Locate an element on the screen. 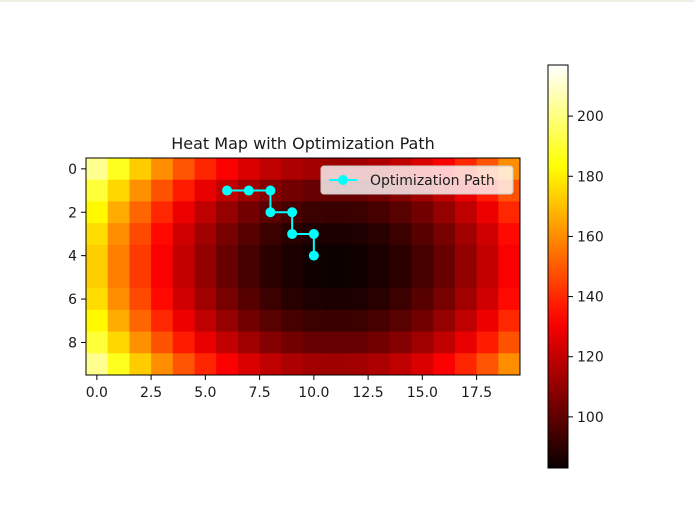 Image resolution: width=695 pixels, height=526 pixels. colorbar-ticks: 100 120 140 160 180 200 is located at coordinates (586, 267).